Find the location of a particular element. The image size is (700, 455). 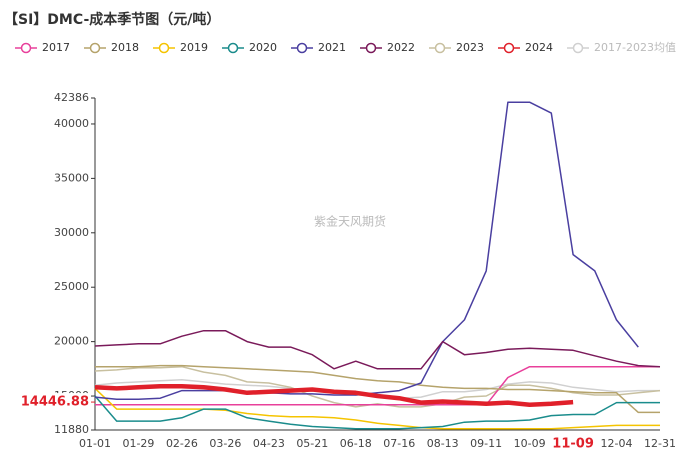

x-pointer-box is located at coordinates (573, 444).